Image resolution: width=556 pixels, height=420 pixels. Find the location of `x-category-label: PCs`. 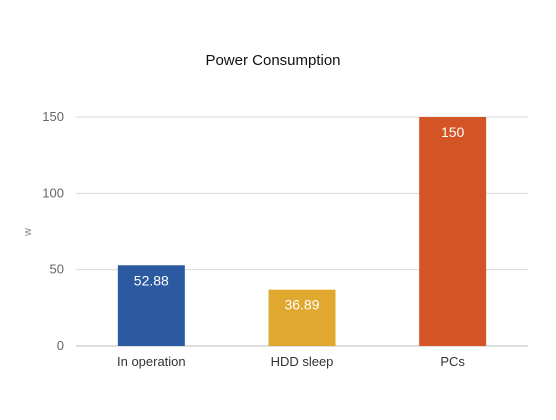

x-category-label: PCs is located at coordinates (452, 361).